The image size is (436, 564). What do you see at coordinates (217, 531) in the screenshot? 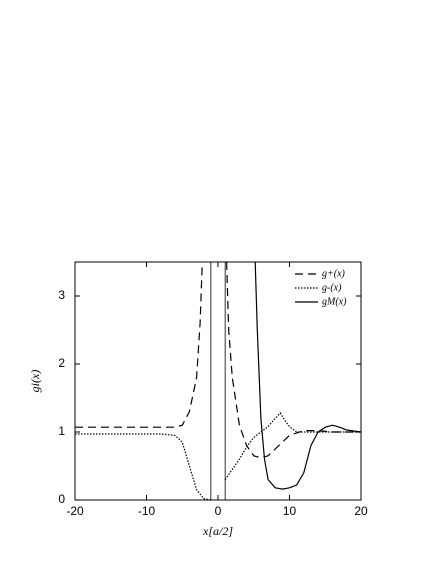
I see `x-axis-label: x[a/2]` at bounding box center [217, 531].